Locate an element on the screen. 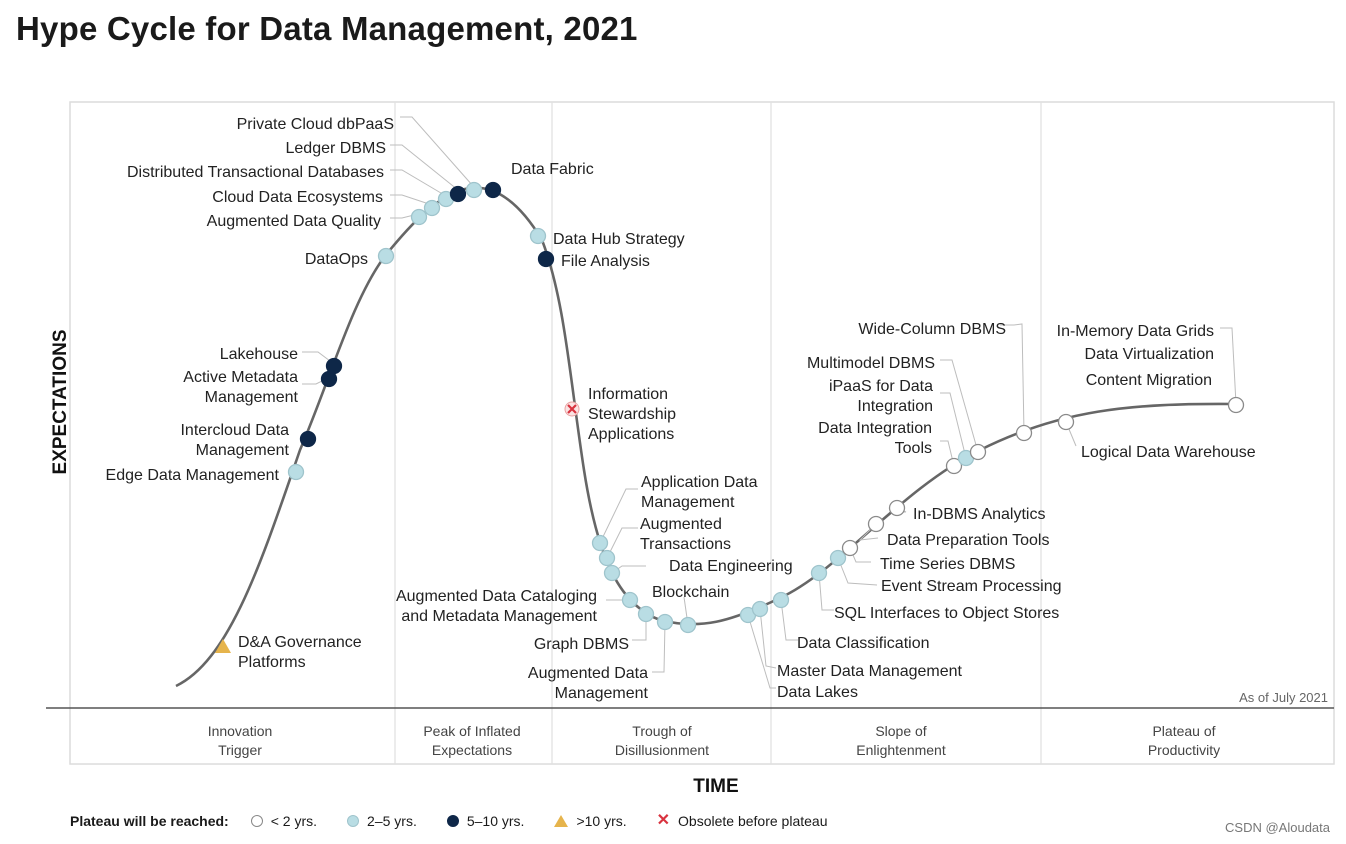 The width and height of the screenshot is (1346, 844). legend-title: Plateau will be reached: is located at coordinates (149, 821).